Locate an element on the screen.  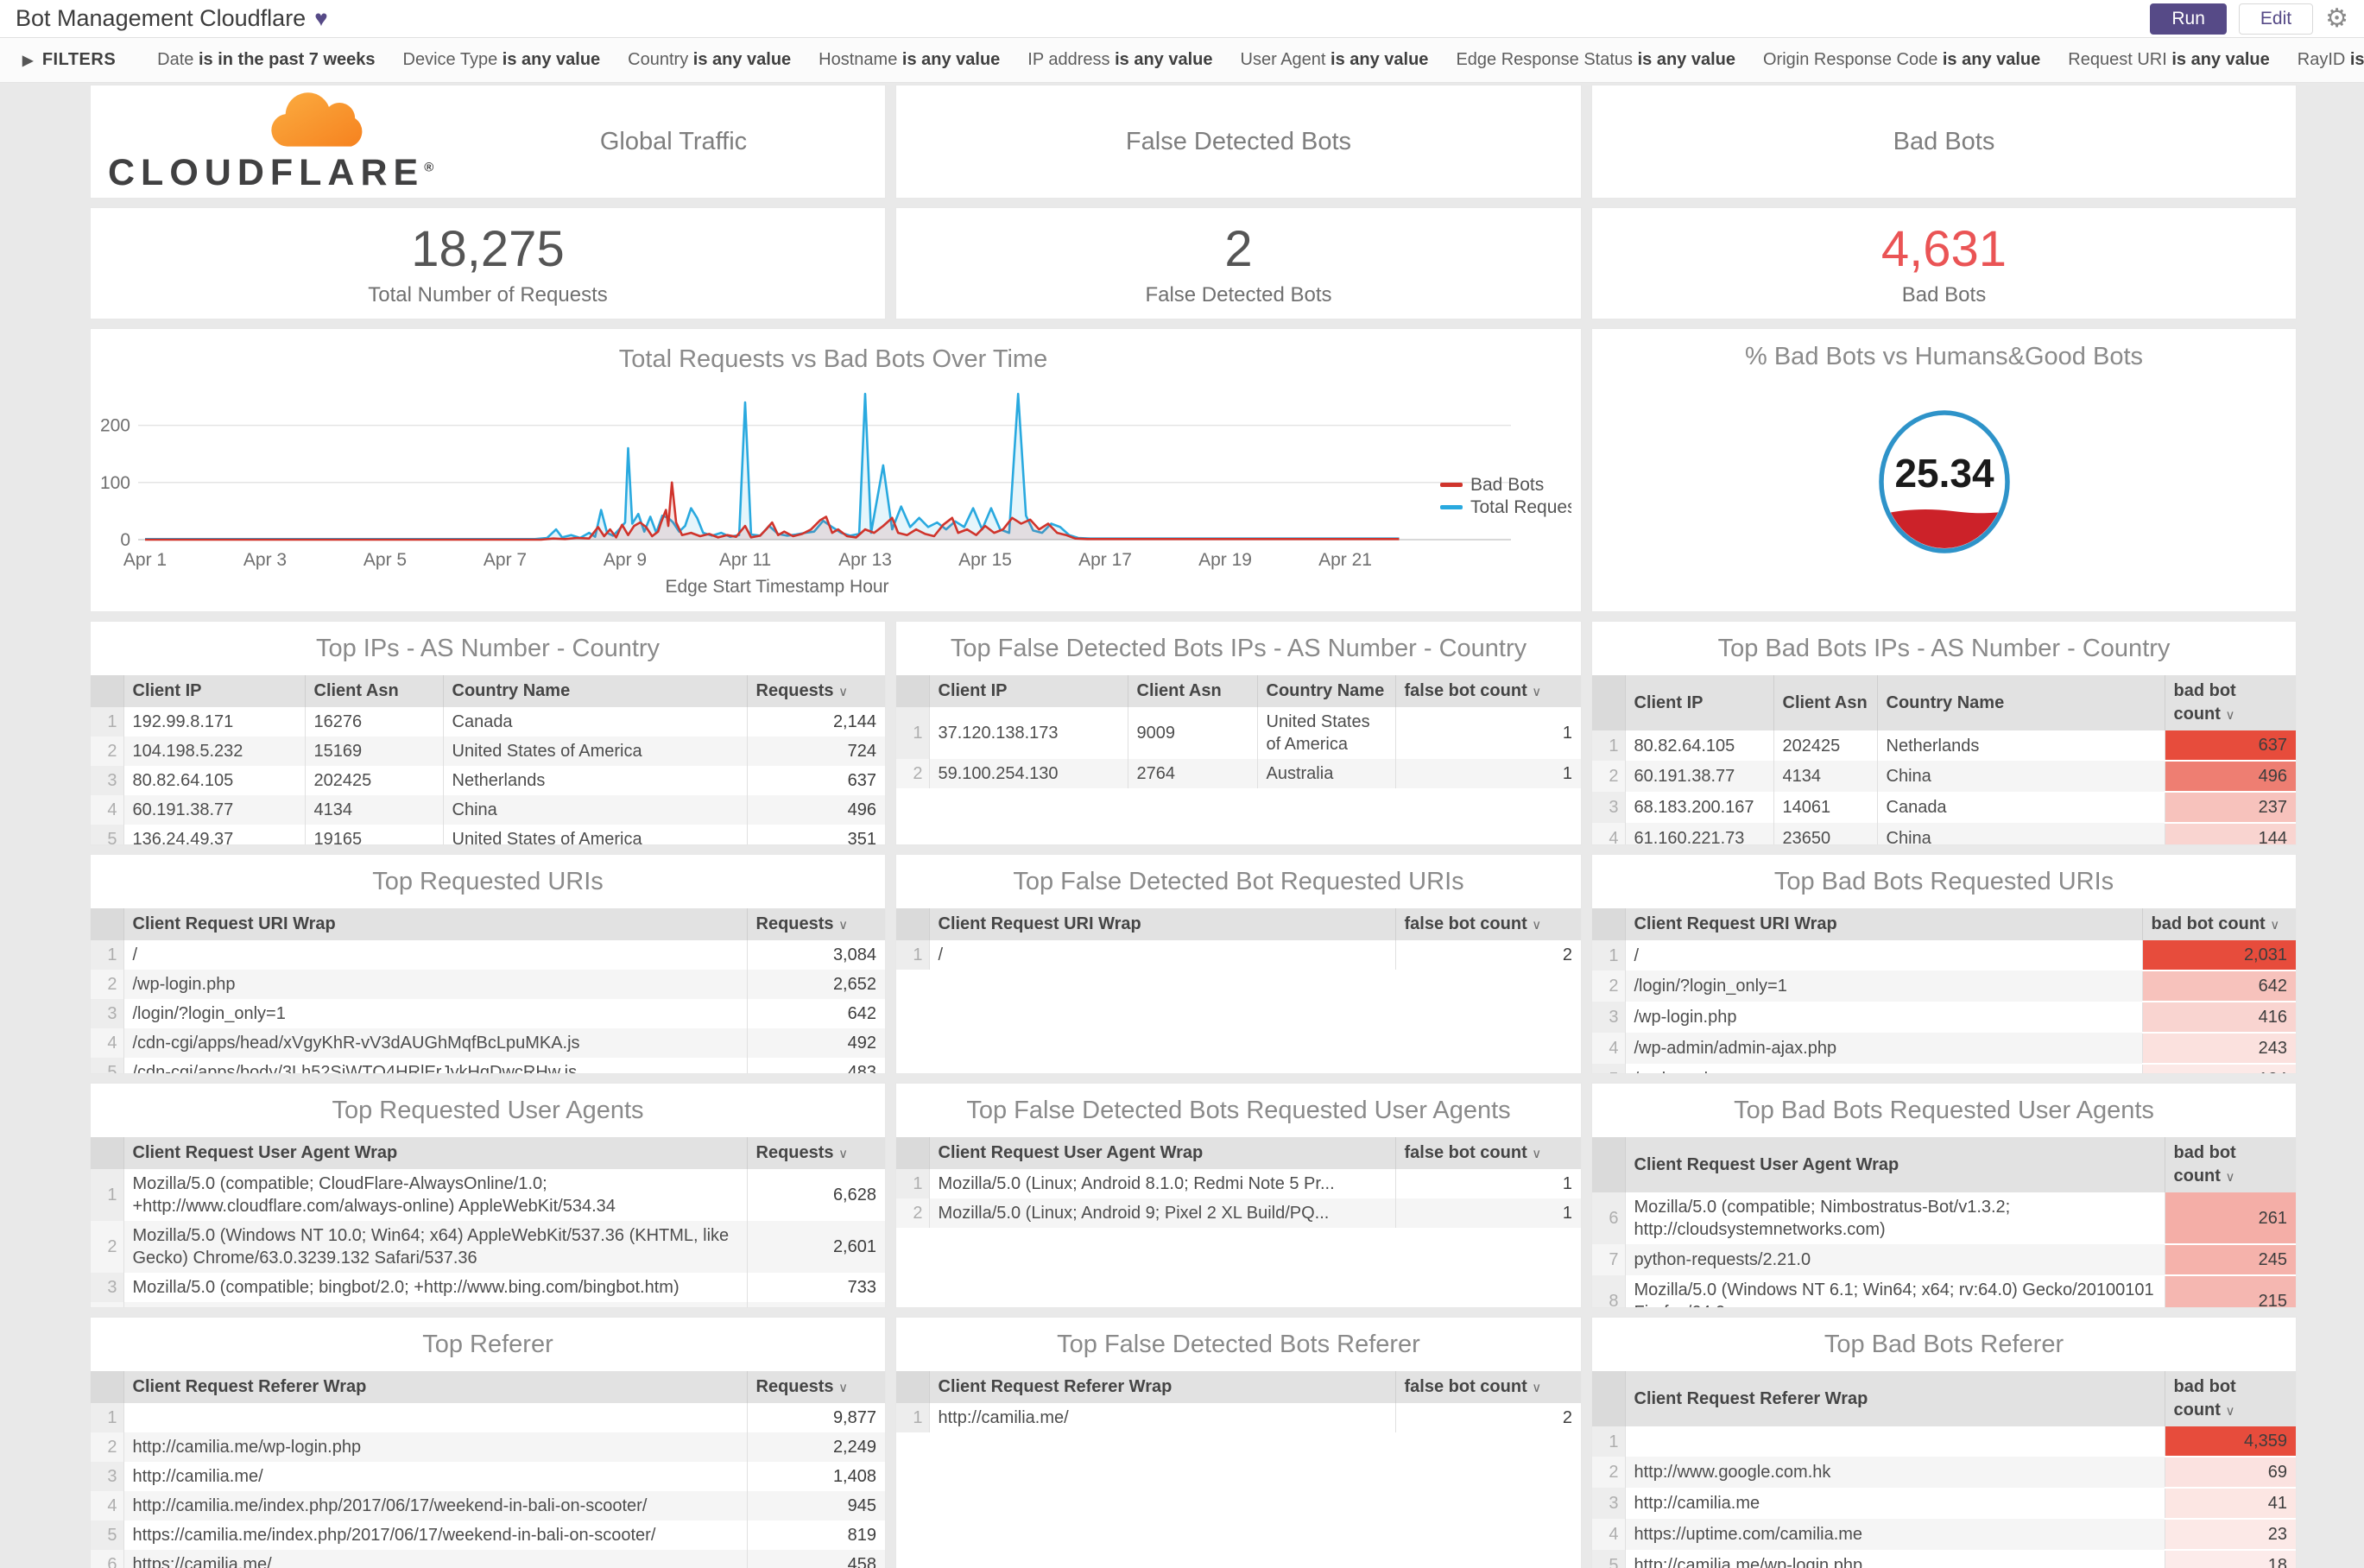
value-cell: 6,628 is located at coordinates (815, 1195).